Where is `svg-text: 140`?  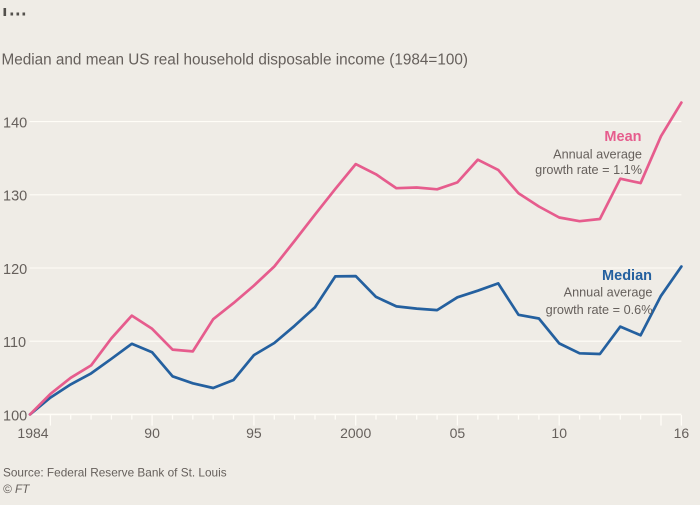 svg-text: 140 is located at coordinates (15, 124).